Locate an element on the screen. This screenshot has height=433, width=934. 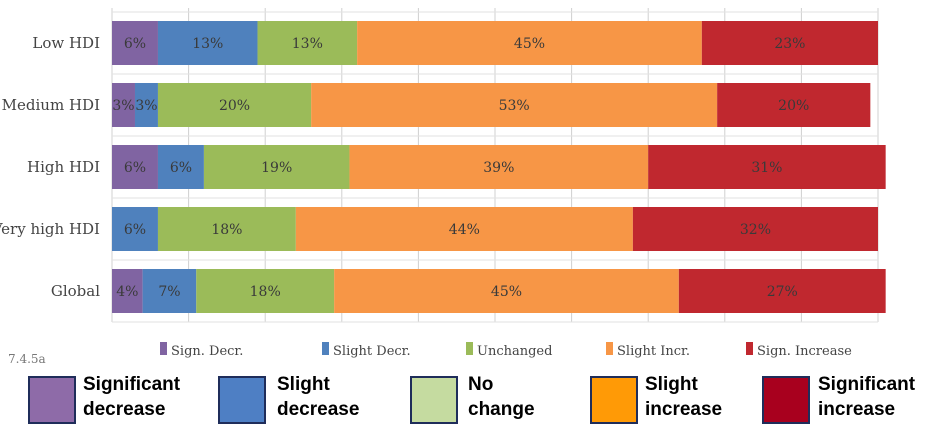
category-label: High HDI is located at coordinates (63, 167).